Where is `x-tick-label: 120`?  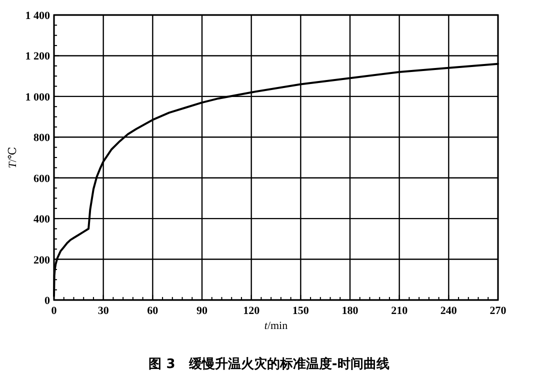 x-tick-label: 120 is located at coordinates (251, 311).